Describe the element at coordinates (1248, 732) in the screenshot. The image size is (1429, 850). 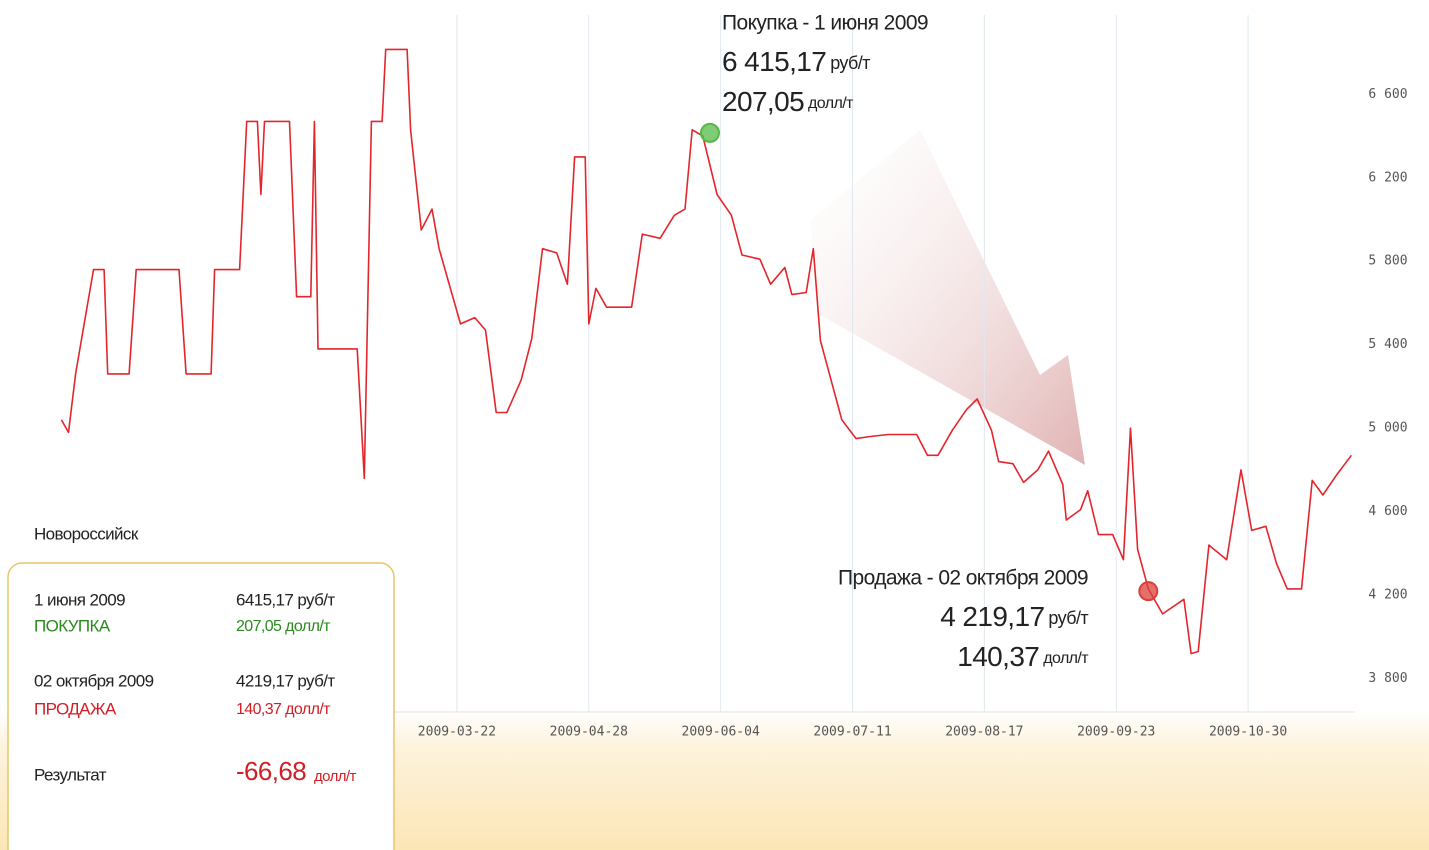
I see `x-tick-label: 2009-10-30` at that location.